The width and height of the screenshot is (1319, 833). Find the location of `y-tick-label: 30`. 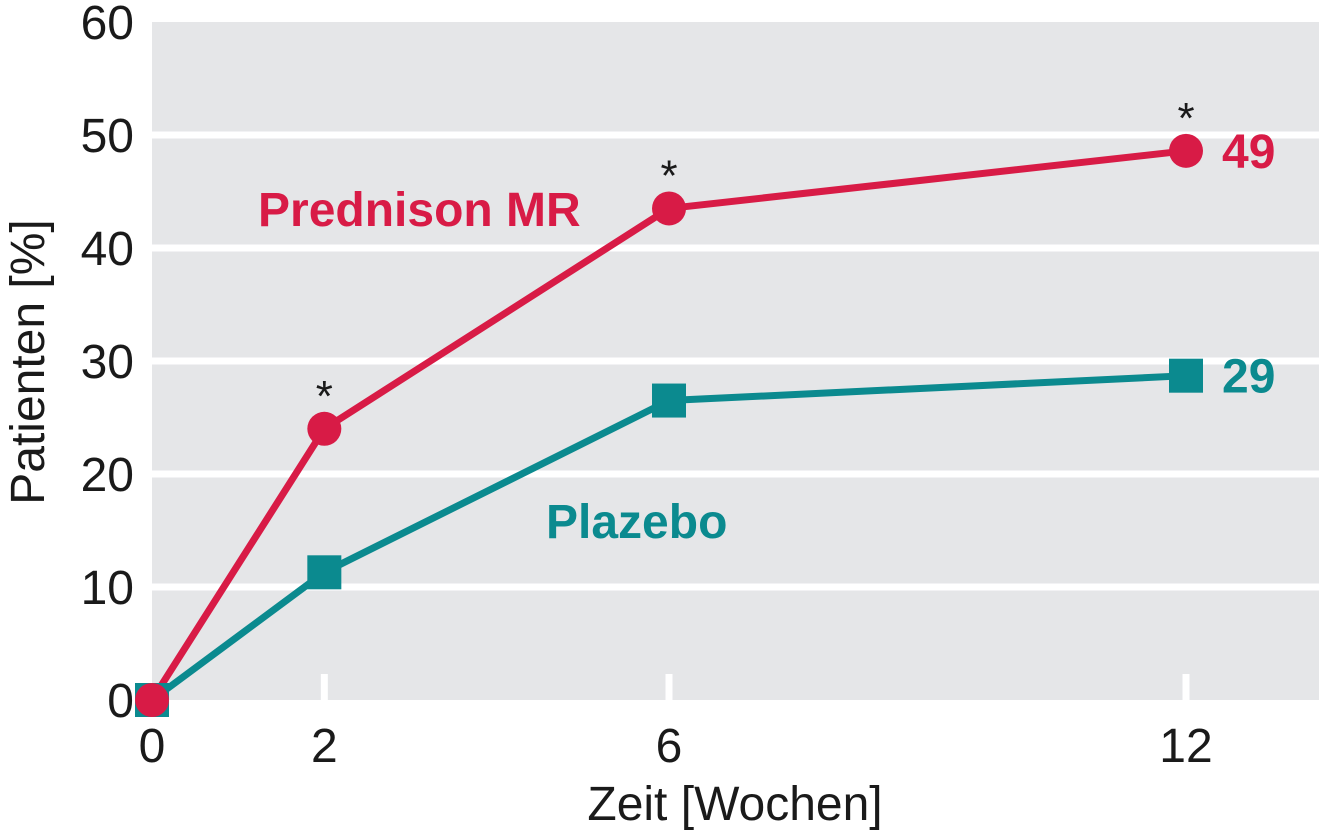

y-tick-label: 30 is located at coordinates (107, 362).